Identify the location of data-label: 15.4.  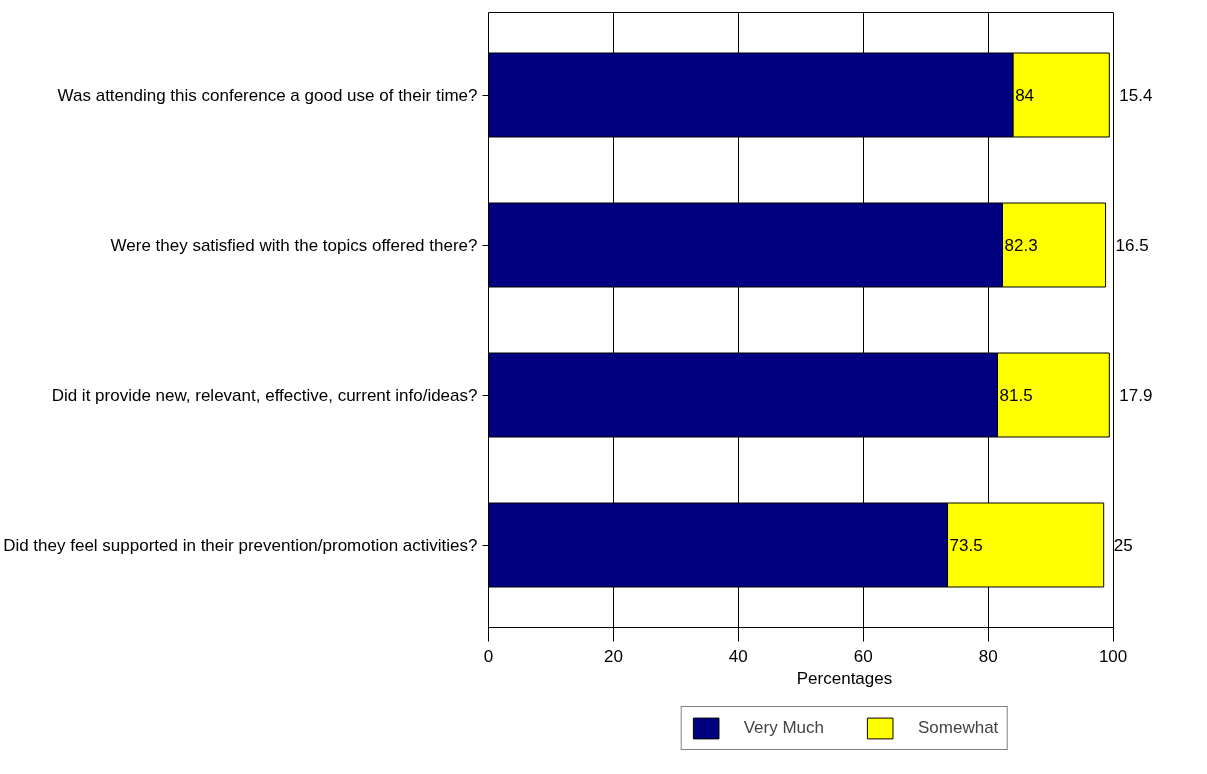
(1136, 95).